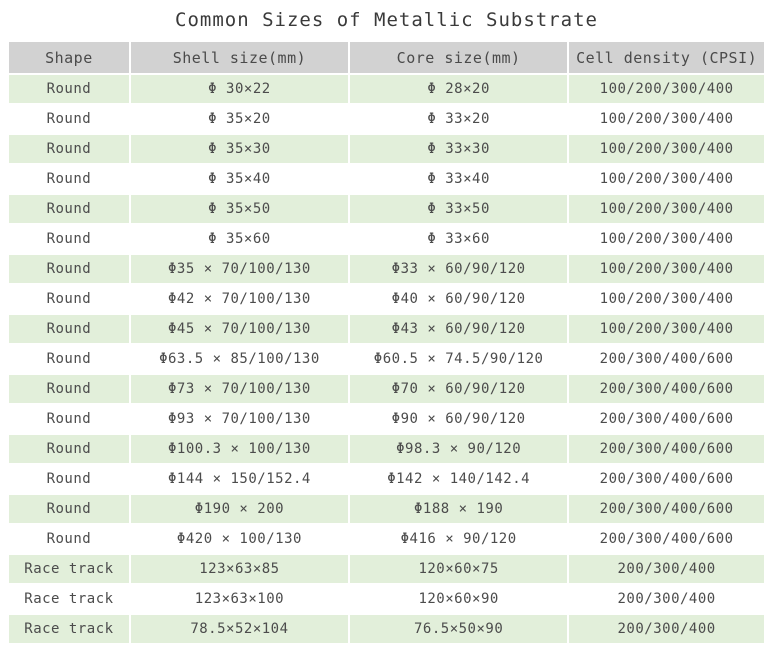  What do you see at coordinates (239, 479) in the screenshot?
I see `cell-shell: Φ144 × 150/152.4` at bounding box center [239, 479].